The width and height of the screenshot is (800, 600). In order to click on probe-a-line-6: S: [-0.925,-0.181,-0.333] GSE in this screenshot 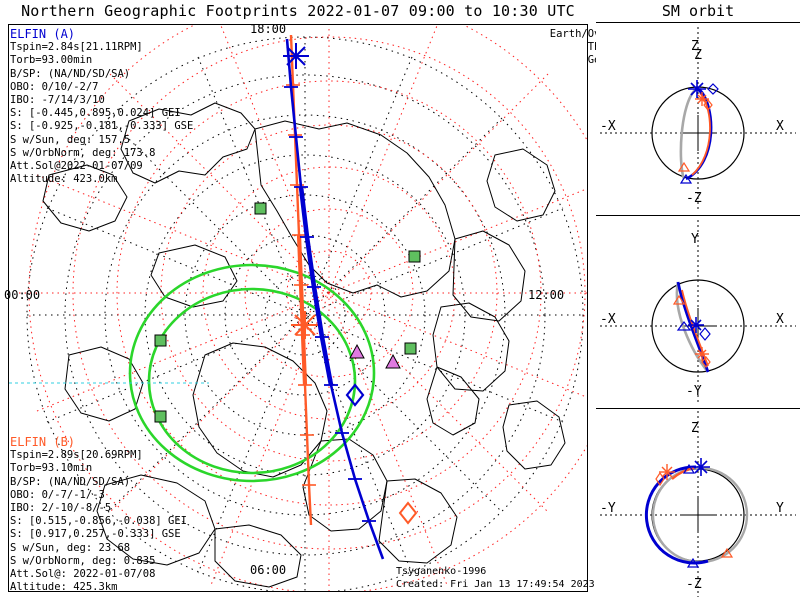, I will do `click(102, 126)`.